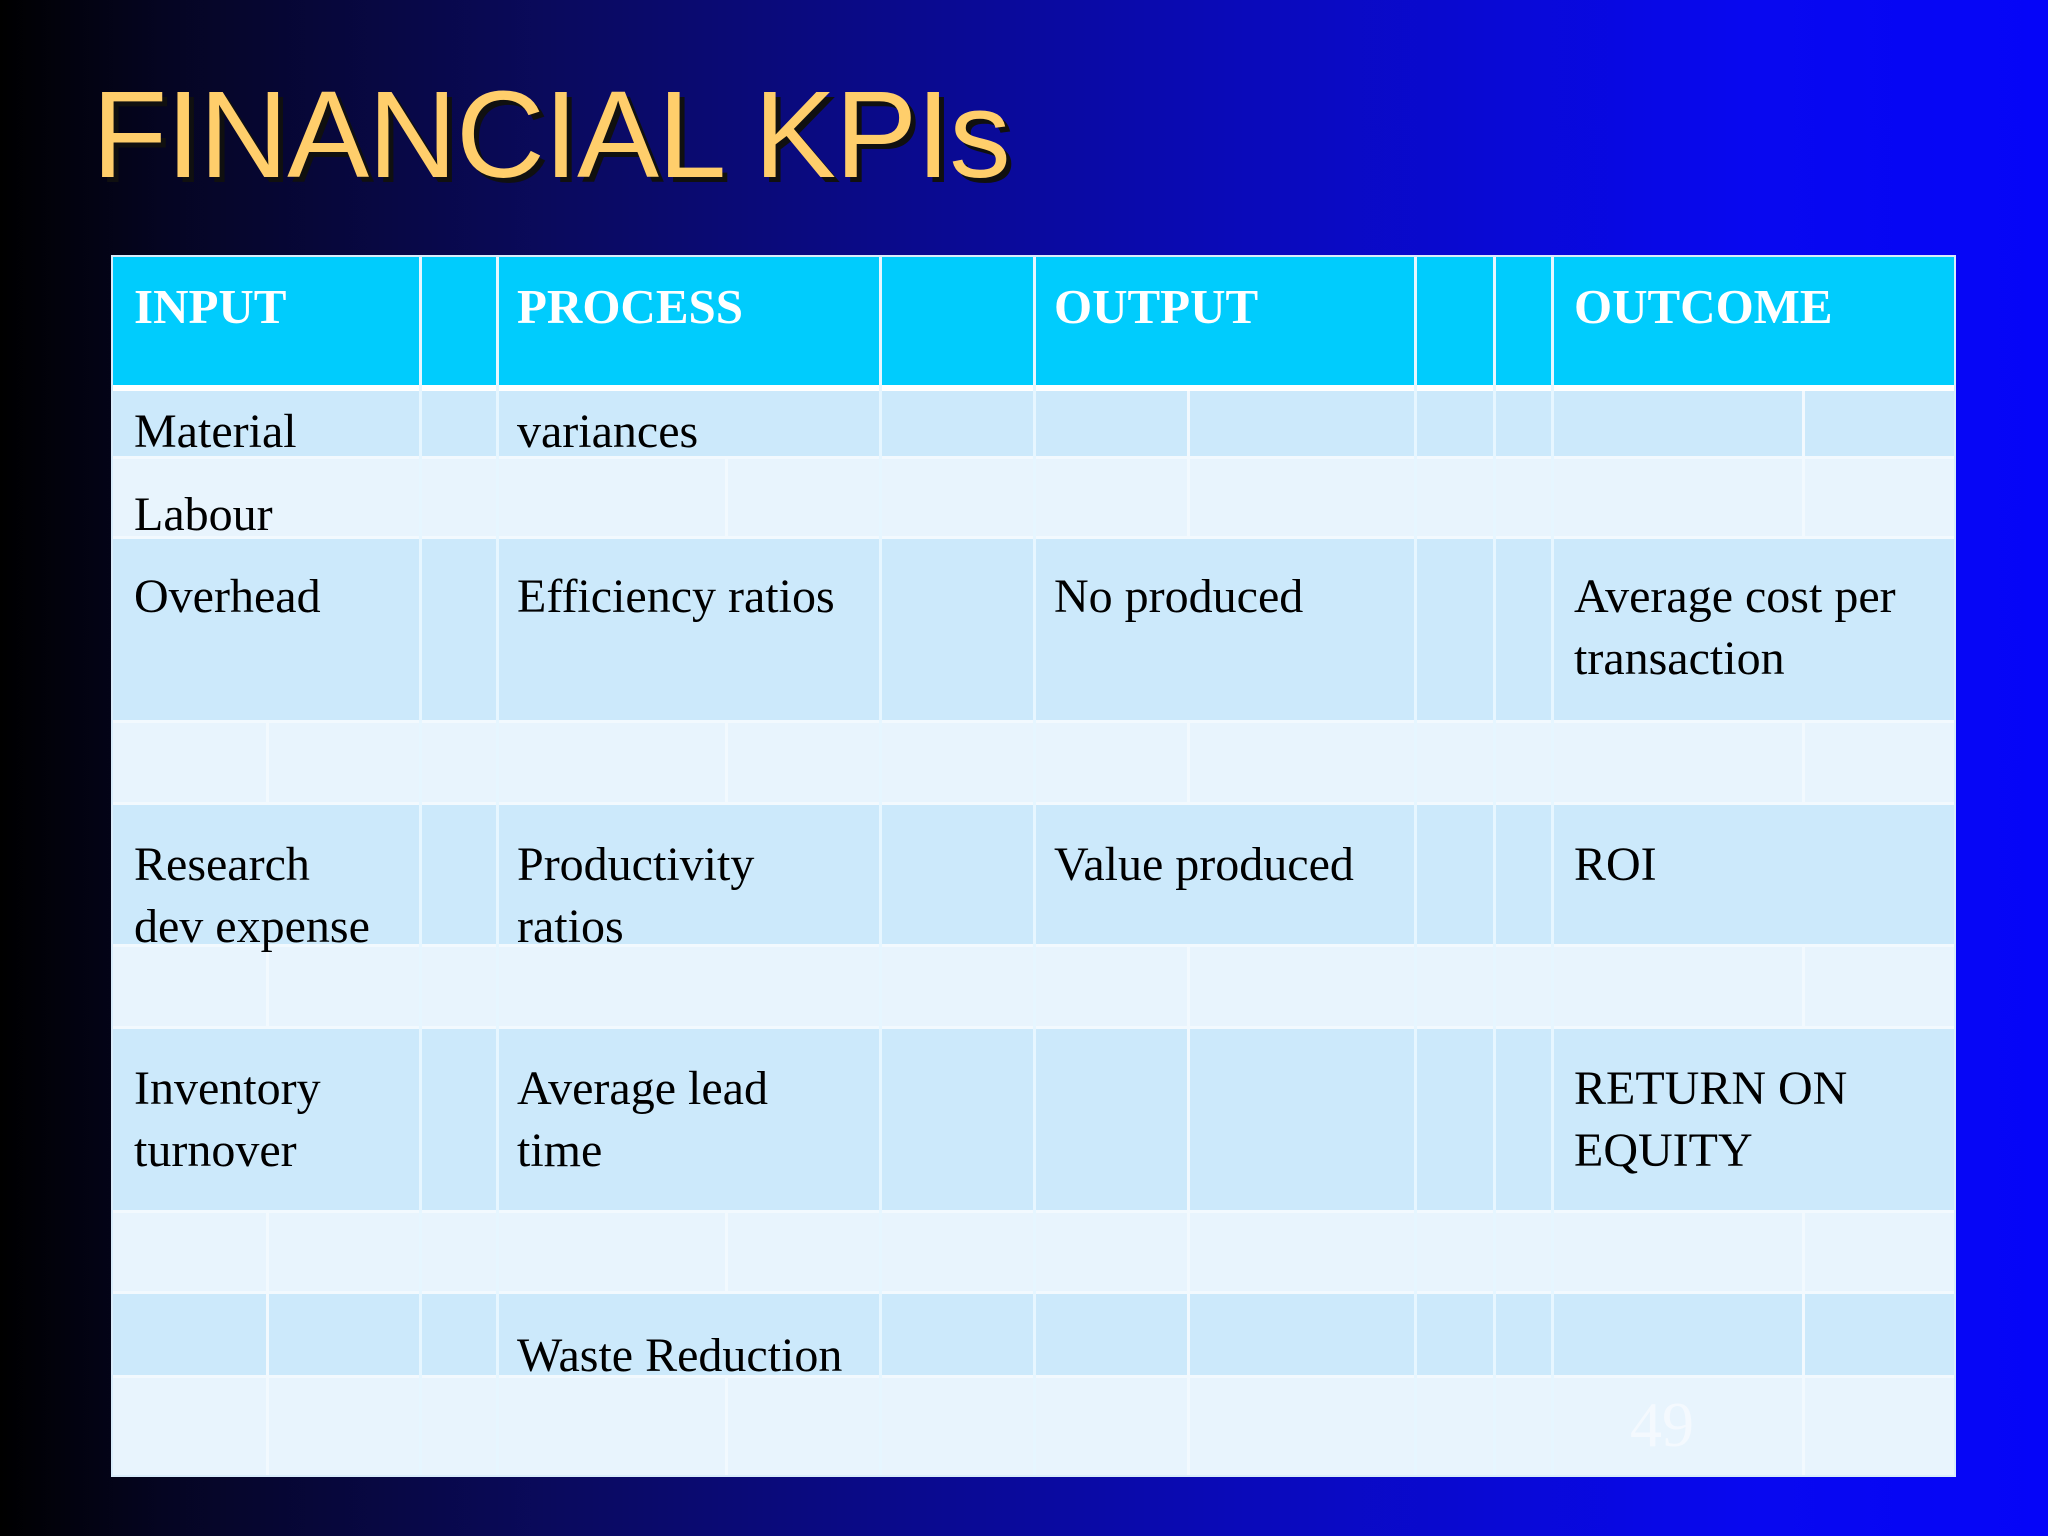 The height and width of the screenshot is (1536, 2048). I want to click on table-cell: Average lead time, so click(642, 1119).